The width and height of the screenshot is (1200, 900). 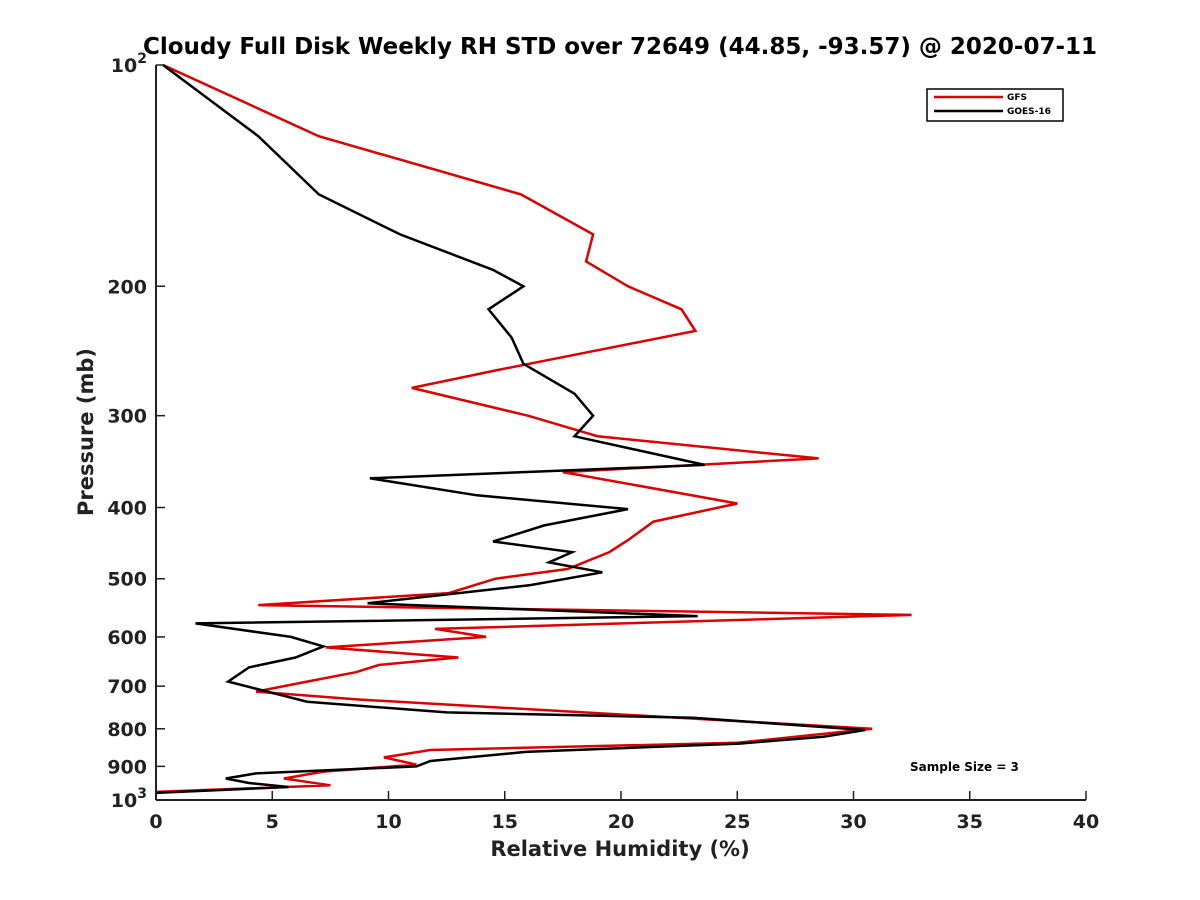 What do you see at coordinates (127, 417) in the screenshot?
I see `y-tick-label: 300` at bounding box center [127, 417].